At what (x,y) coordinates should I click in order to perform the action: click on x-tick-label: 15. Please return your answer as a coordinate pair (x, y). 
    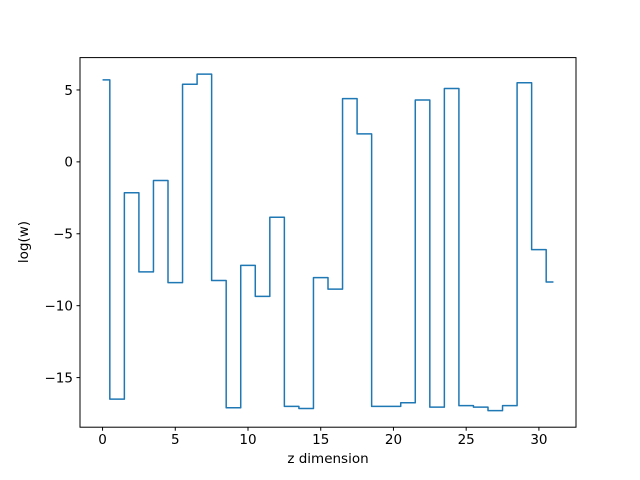
    Looking at the image, I should click on (320, 440).